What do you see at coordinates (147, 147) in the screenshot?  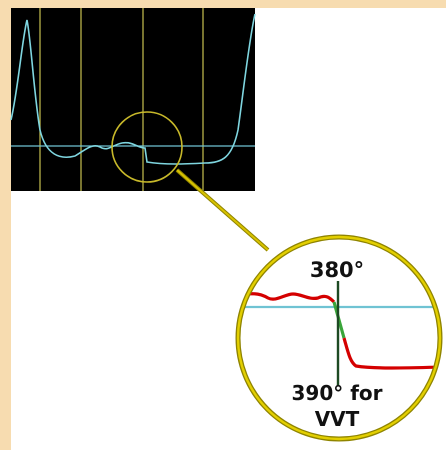 I see `highlight-circle` at bounding box center [147, 147].